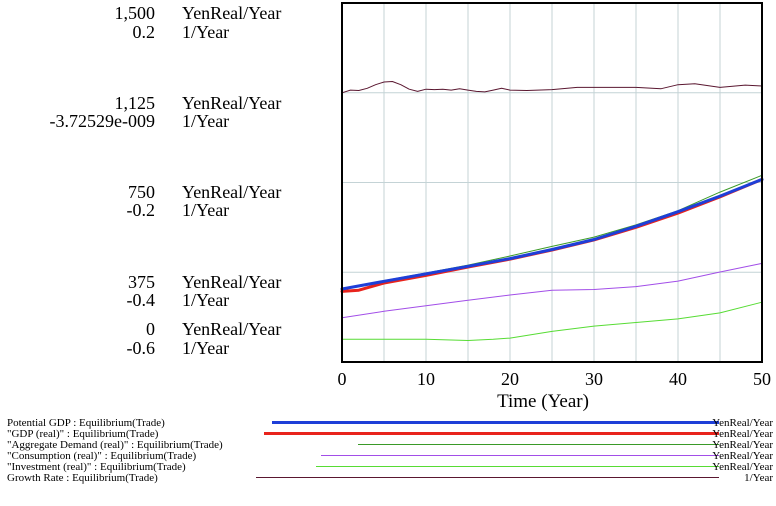  I want to click on y-tick-label-secondary: -0.4, so click(141, 300).